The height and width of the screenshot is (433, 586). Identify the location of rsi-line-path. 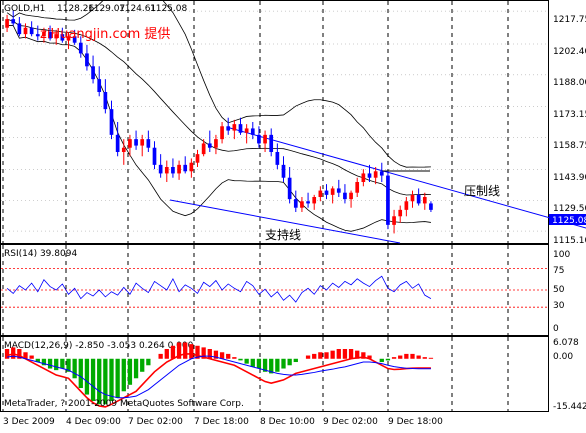
(219, 289).